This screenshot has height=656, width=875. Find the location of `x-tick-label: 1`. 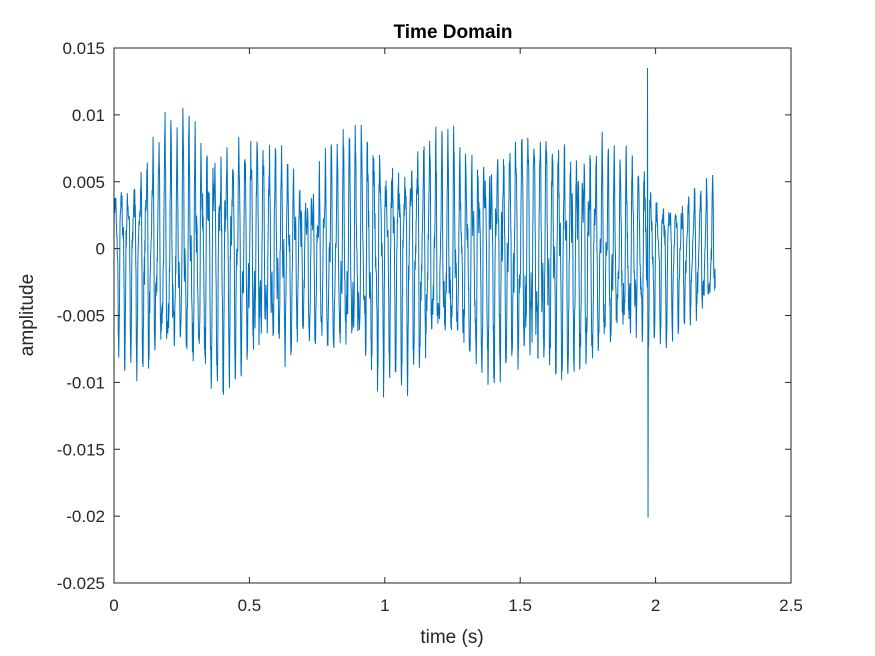

x-tick-label: 1 is located at coordinates (384, 605).